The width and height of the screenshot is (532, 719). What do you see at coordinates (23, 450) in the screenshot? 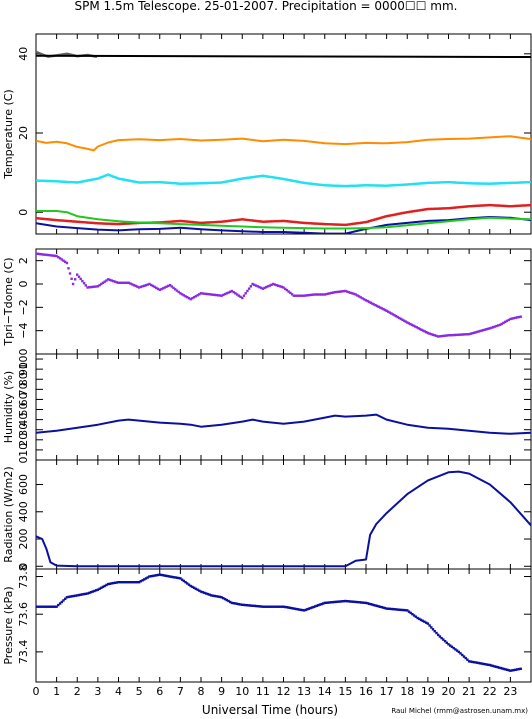
I see `y-tick-label: 10` at bounding box center [23, 450].